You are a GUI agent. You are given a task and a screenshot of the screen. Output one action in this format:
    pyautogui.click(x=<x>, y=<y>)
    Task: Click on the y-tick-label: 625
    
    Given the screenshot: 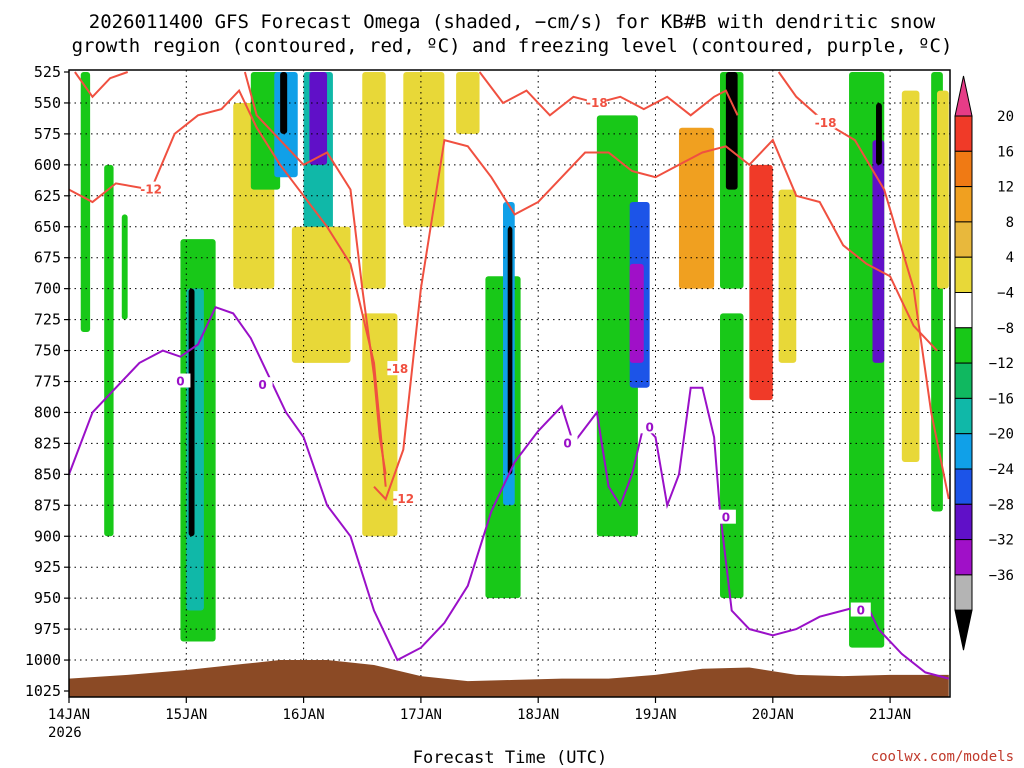 What is the action you would take?
    pyautogui.click(x=47, y=196)
    